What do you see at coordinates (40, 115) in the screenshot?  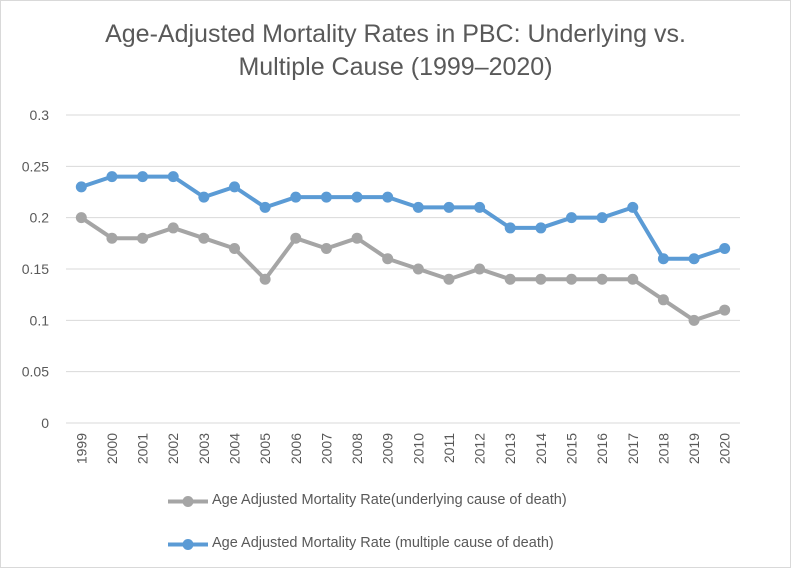 I see `y-tick-label: 0.3` at bounding box center [40, 115].